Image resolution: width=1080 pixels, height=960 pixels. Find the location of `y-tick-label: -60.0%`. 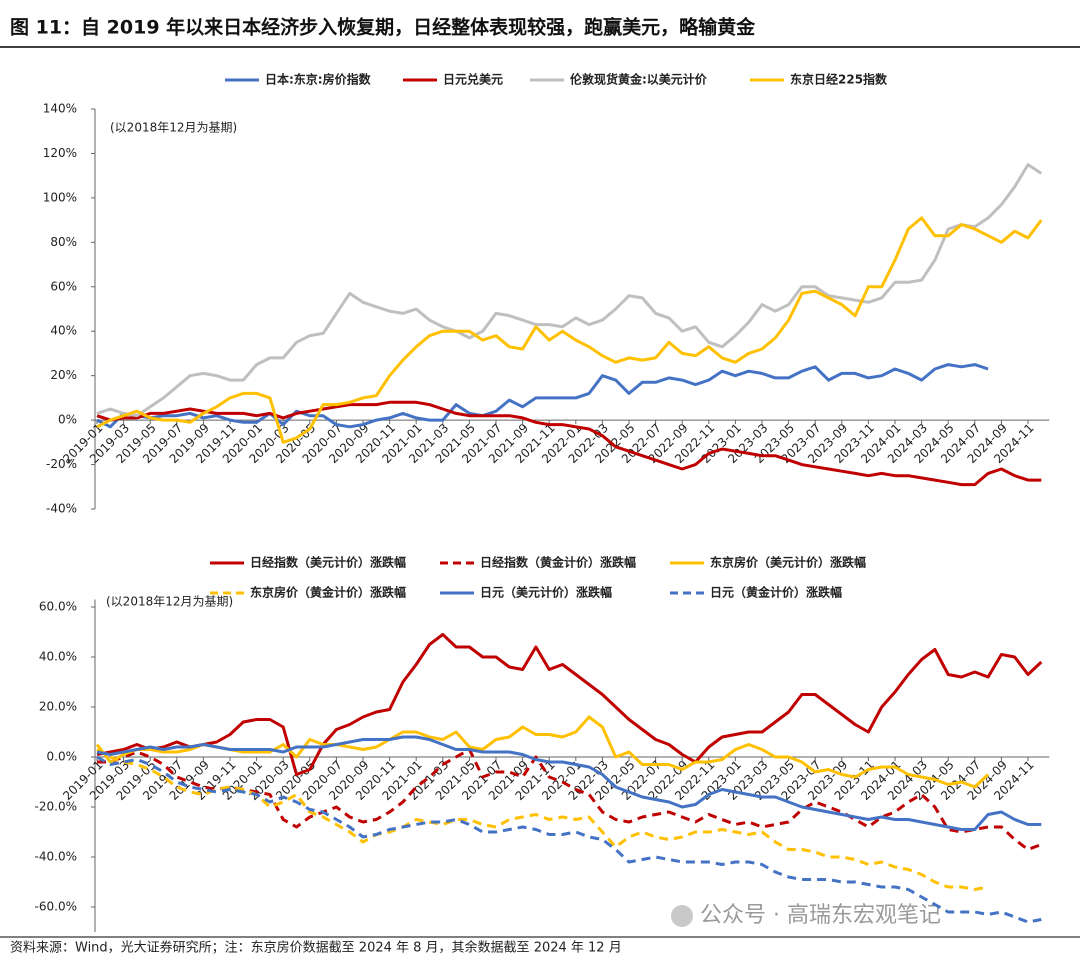

y-tick-label: -60.0% is located at coordinates (56, 907).